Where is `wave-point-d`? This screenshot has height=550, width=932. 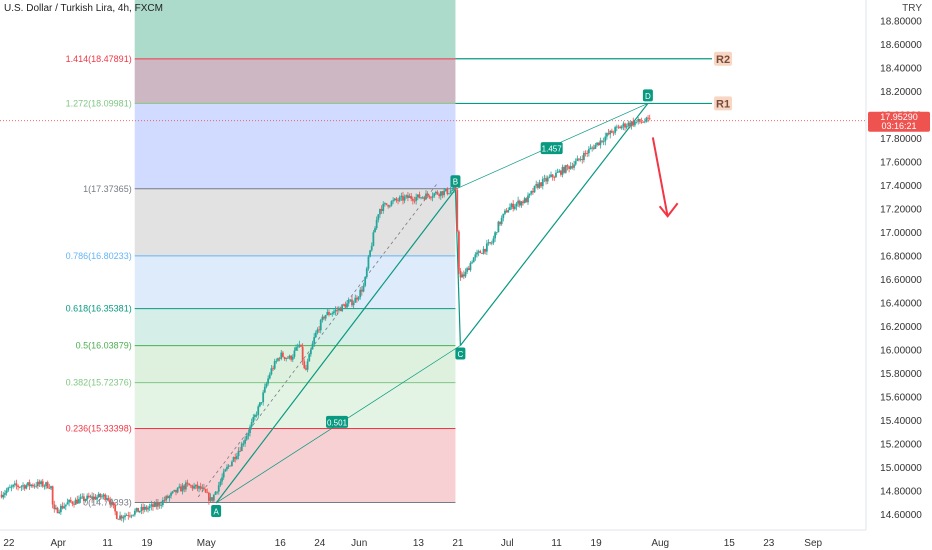
wave-point-d is located at coordinates (647, 95).